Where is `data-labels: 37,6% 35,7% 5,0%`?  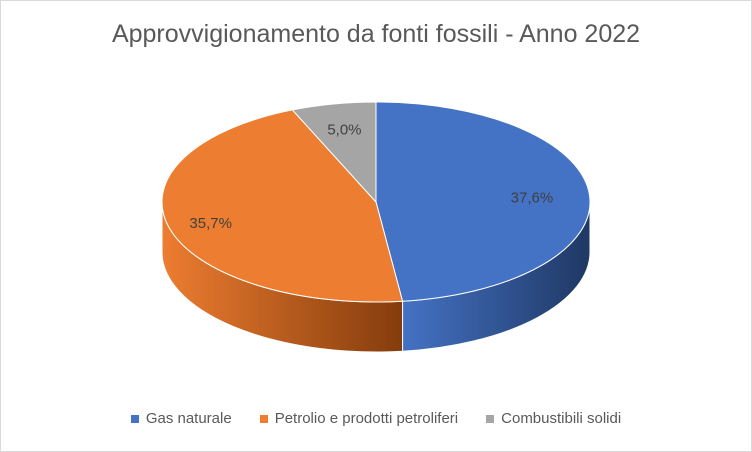 data-labels: 37,6% 35,7% 5,0% is located at coordinates (371, 176).